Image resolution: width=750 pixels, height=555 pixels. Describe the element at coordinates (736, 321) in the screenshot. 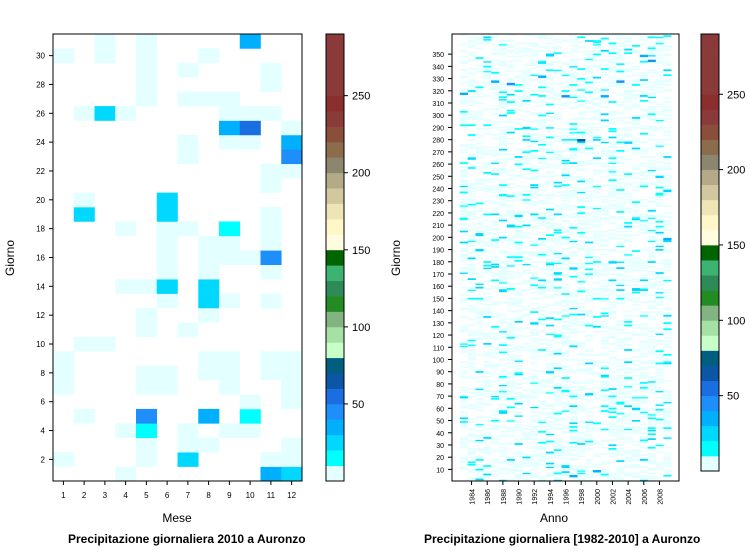

I see `colorbar-tick-label: 100` at that location.